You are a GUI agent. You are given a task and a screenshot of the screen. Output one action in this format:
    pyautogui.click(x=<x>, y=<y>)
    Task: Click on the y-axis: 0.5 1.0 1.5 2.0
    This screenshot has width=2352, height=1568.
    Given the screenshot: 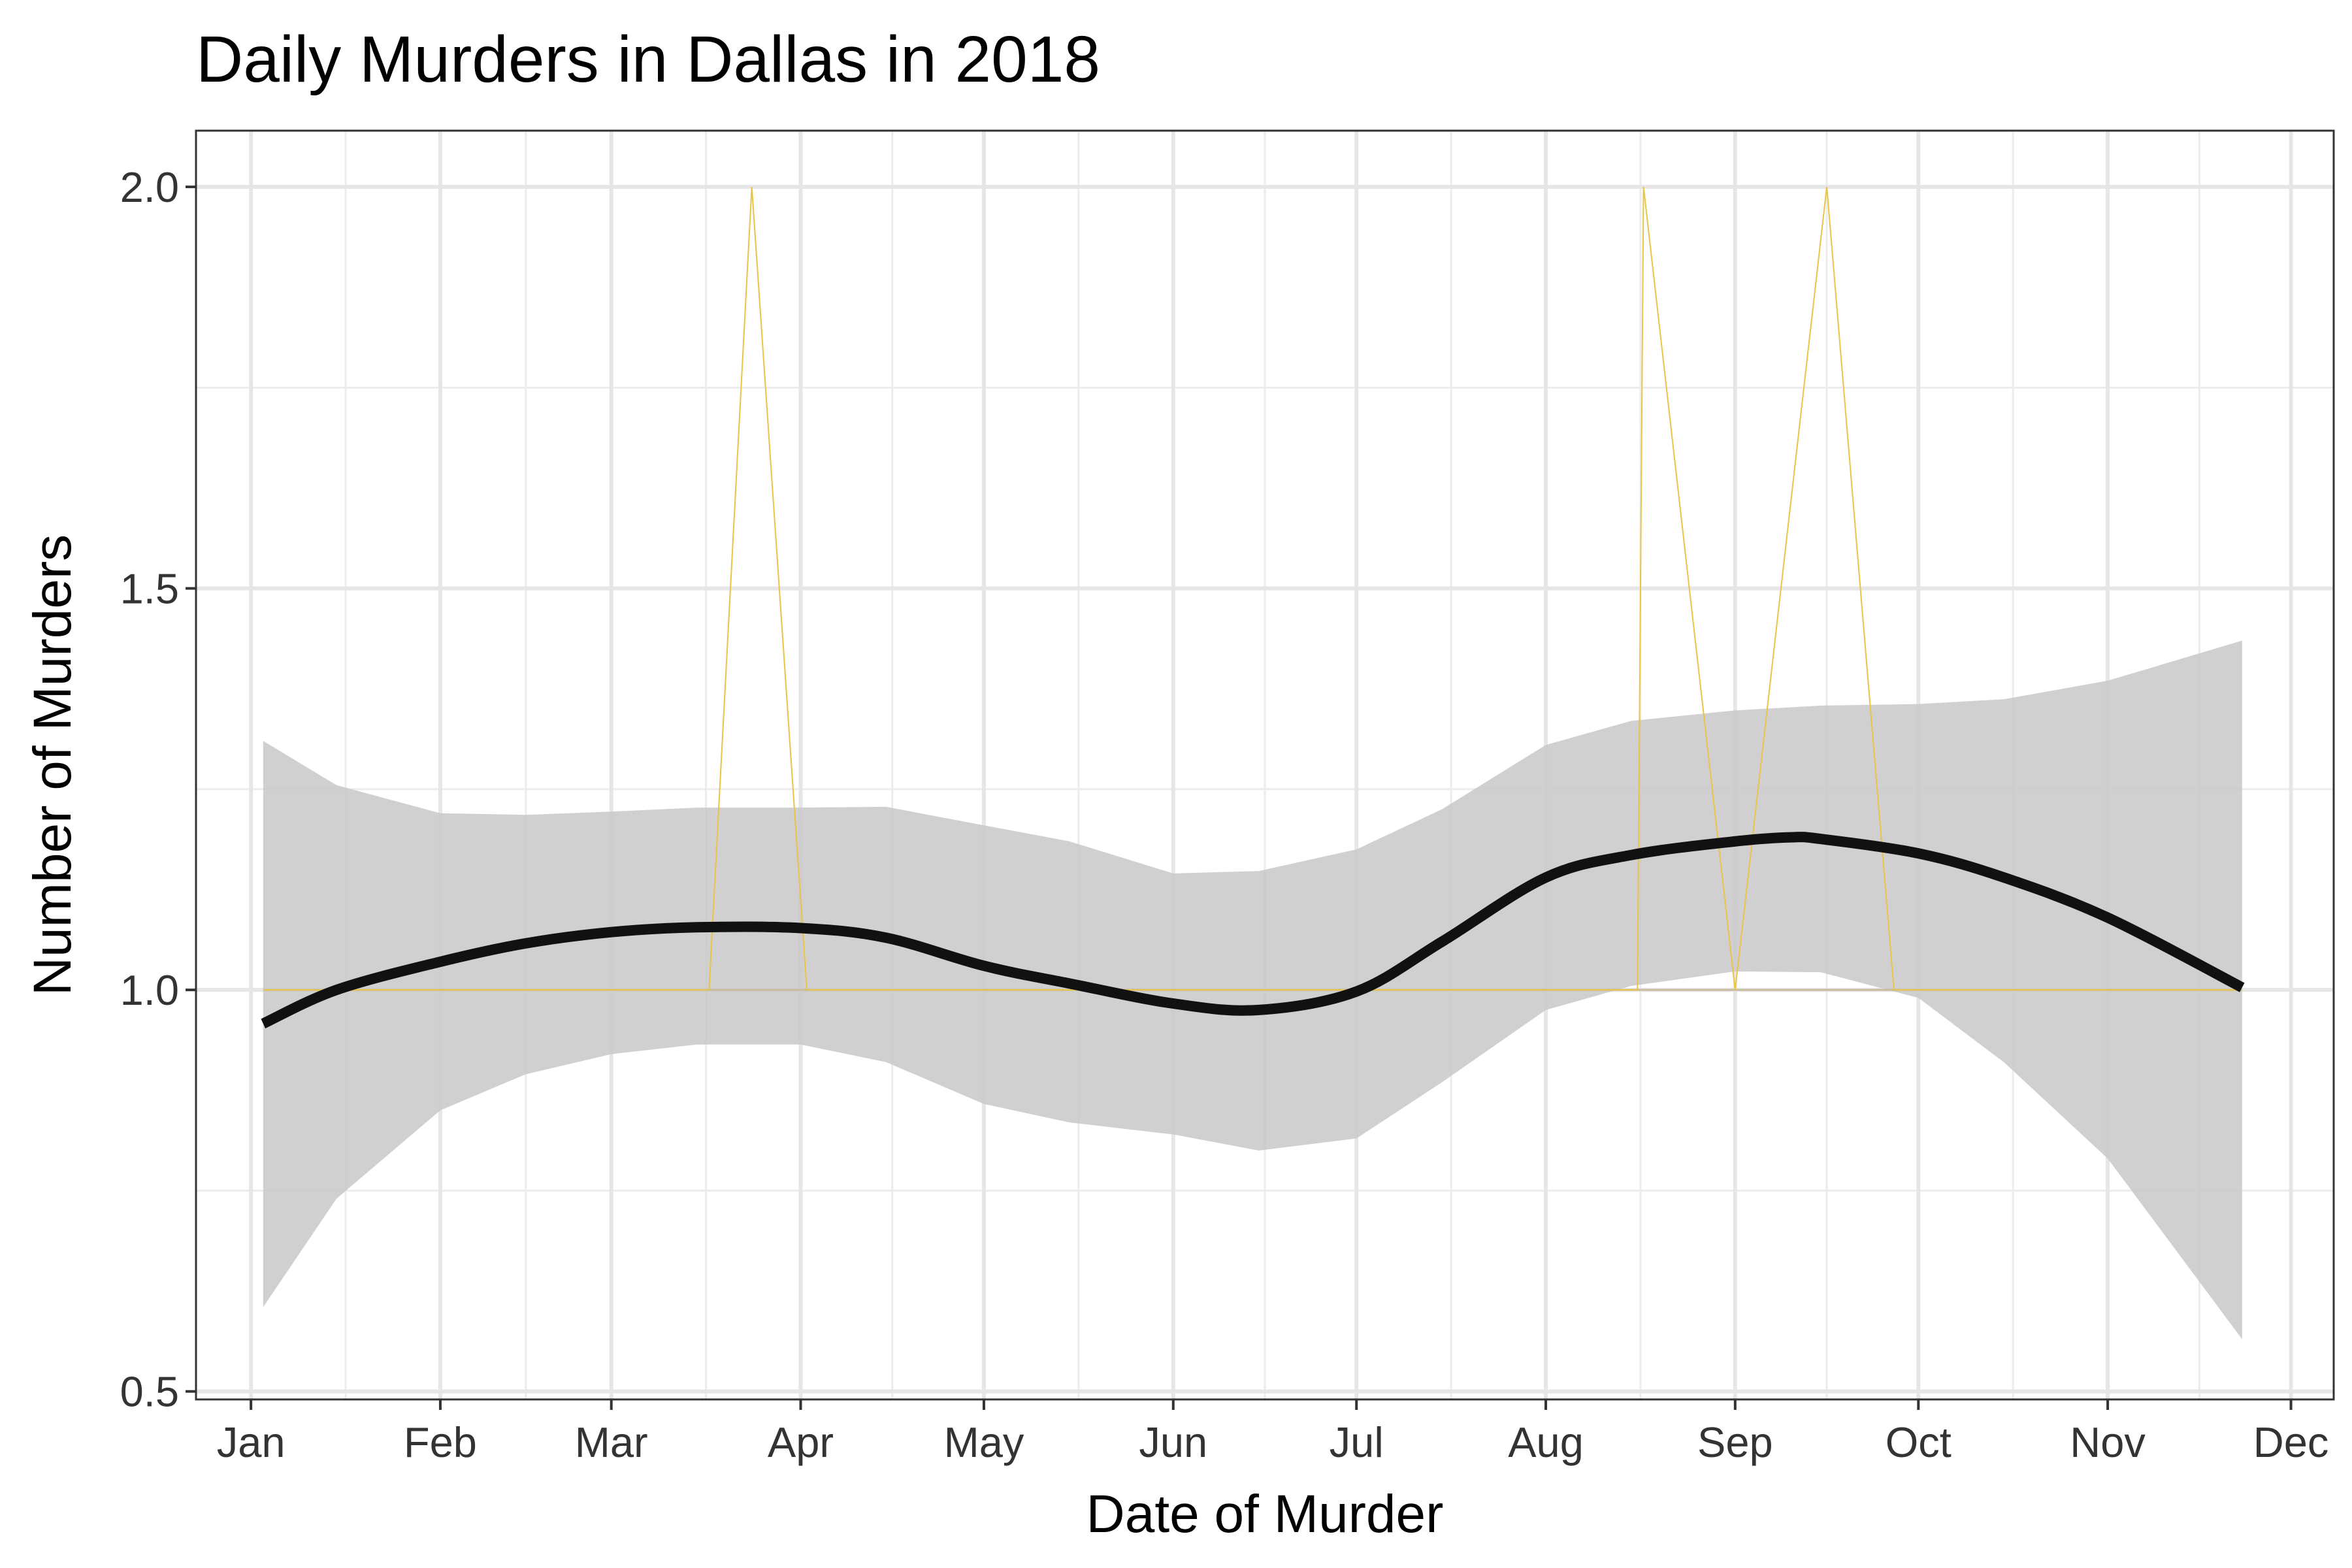 What is the action you would take?
    pyautogui.click(x=158, y=789)
    